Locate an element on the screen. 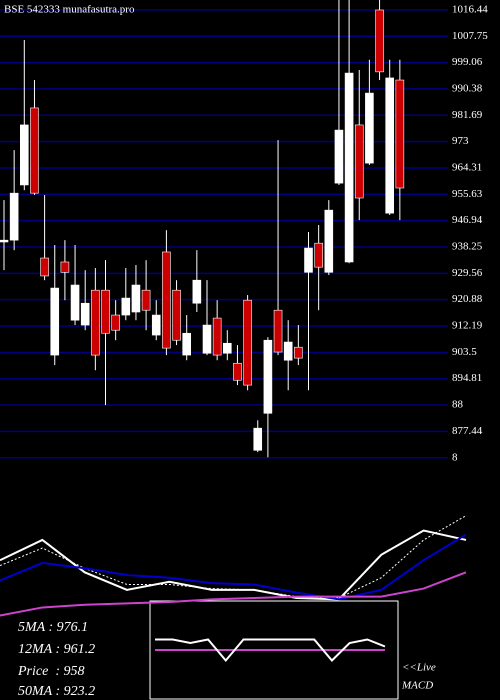 The height and width of the screenshot is (700, 500). chart-title: BSE 542333 munafasutra.pro is located at coordinates (69, 10).